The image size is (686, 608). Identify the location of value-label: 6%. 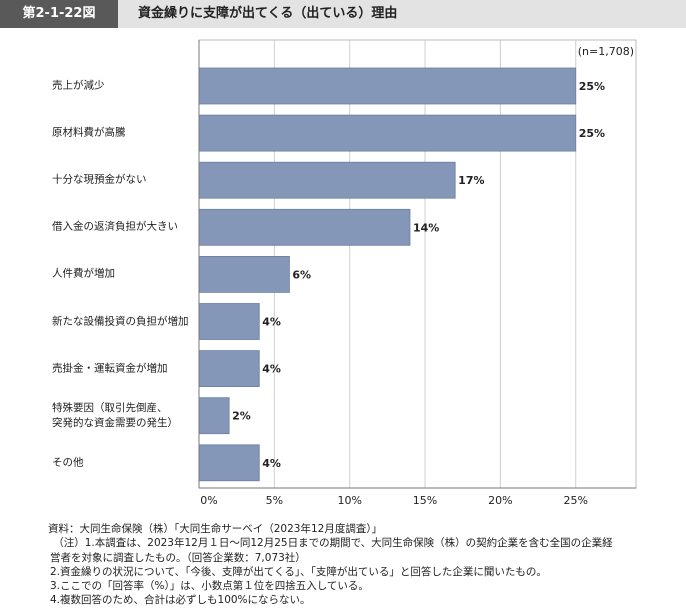
(301, 274).